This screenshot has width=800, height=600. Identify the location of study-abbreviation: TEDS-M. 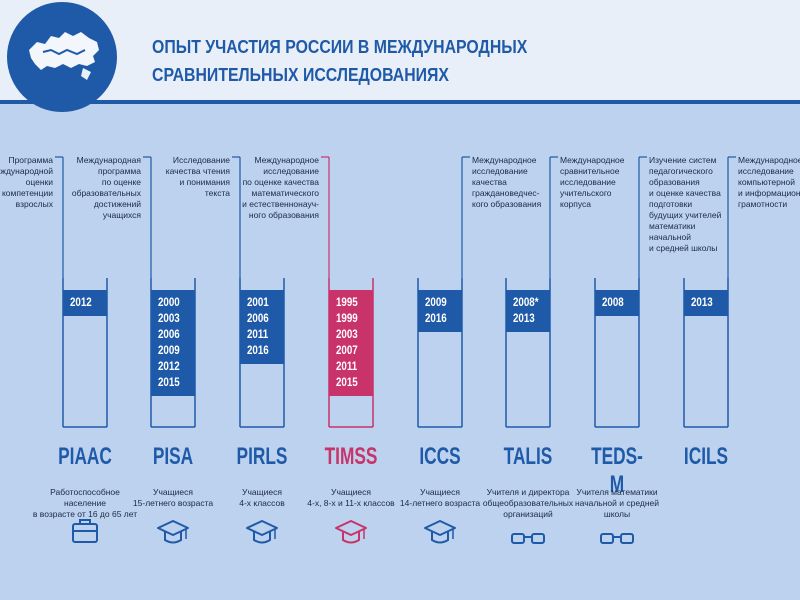
(617, 470).